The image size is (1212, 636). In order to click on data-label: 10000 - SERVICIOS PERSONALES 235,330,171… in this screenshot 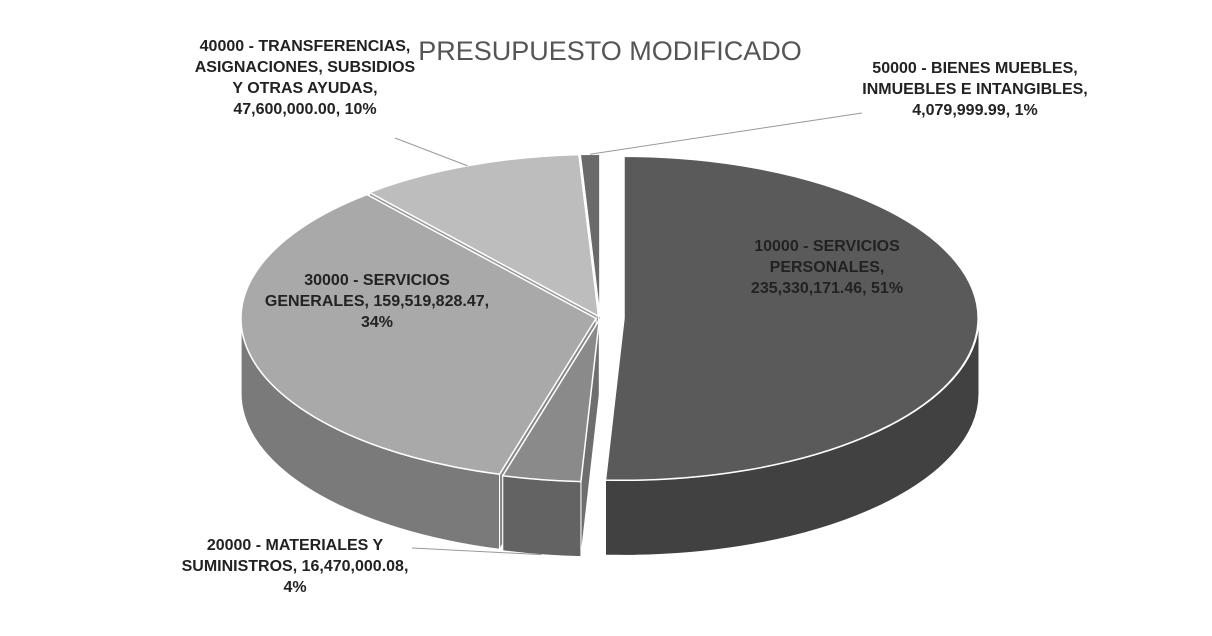, I will do `click(827, 267)`.